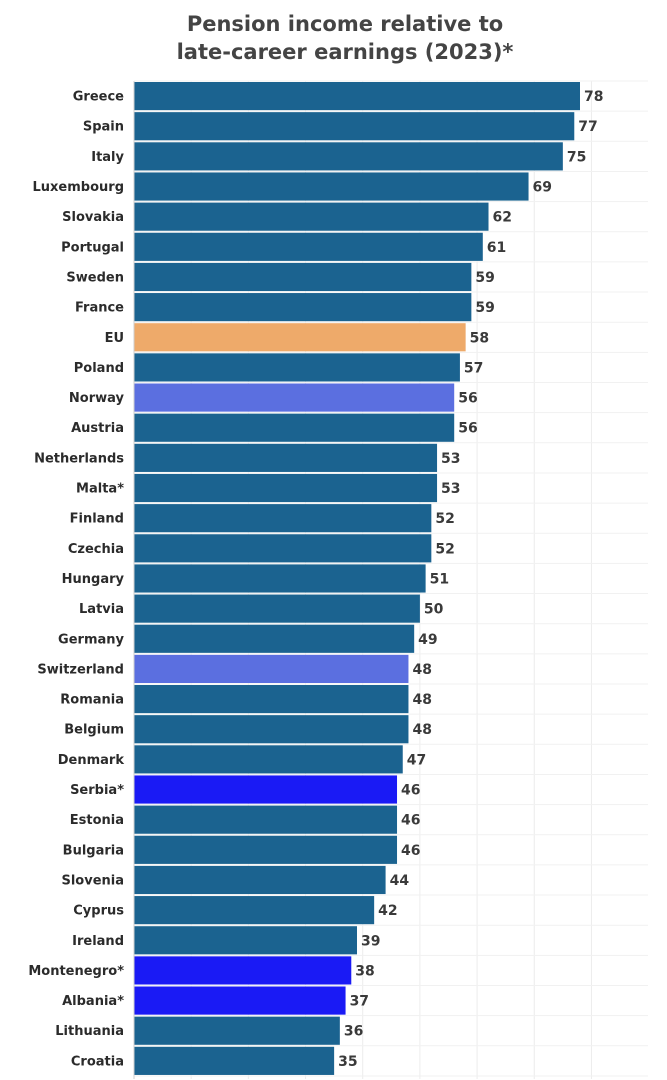  What do you see at coordinates (364, 971) in the screenshot?
I see `value-label: 38` at bounding box center [364, 971].